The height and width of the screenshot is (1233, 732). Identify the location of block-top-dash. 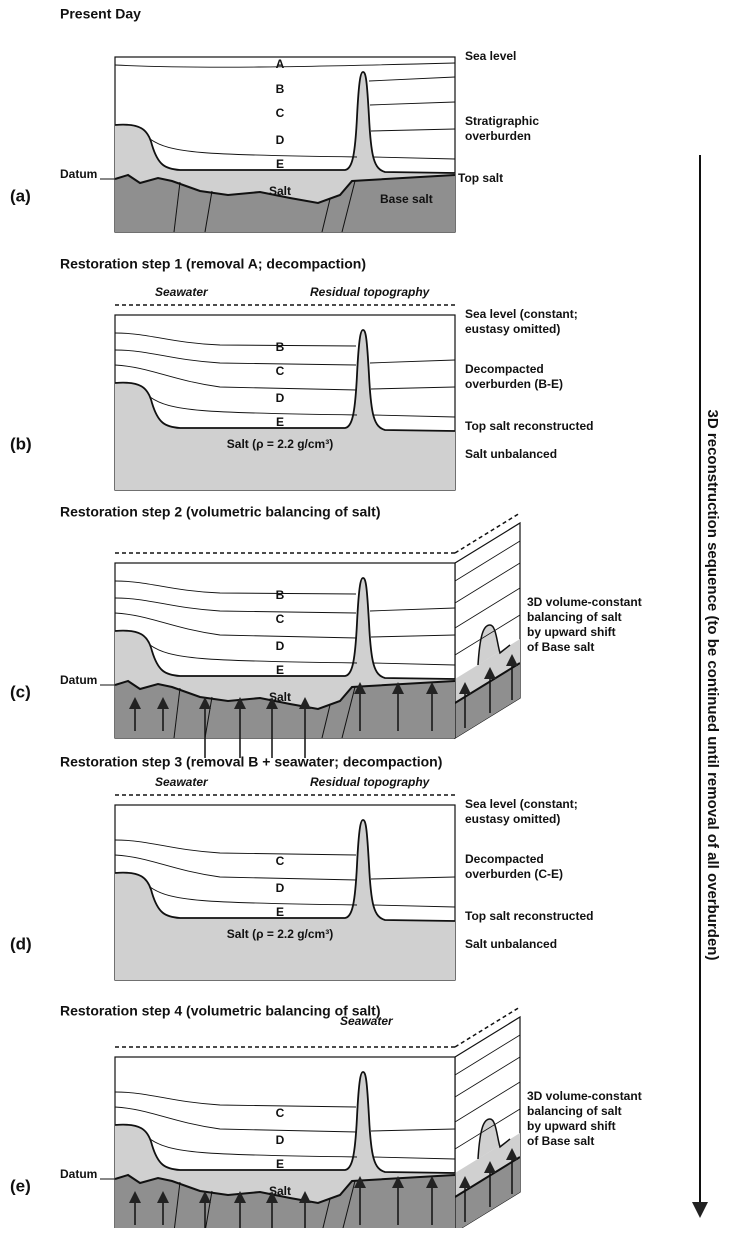
(487, 533).